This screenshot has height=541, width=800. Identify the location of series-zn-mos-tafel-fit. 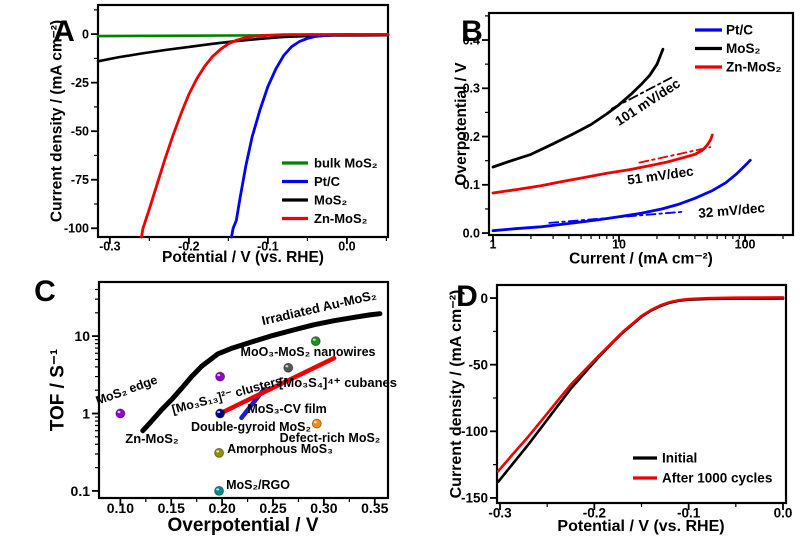
(675, 155).